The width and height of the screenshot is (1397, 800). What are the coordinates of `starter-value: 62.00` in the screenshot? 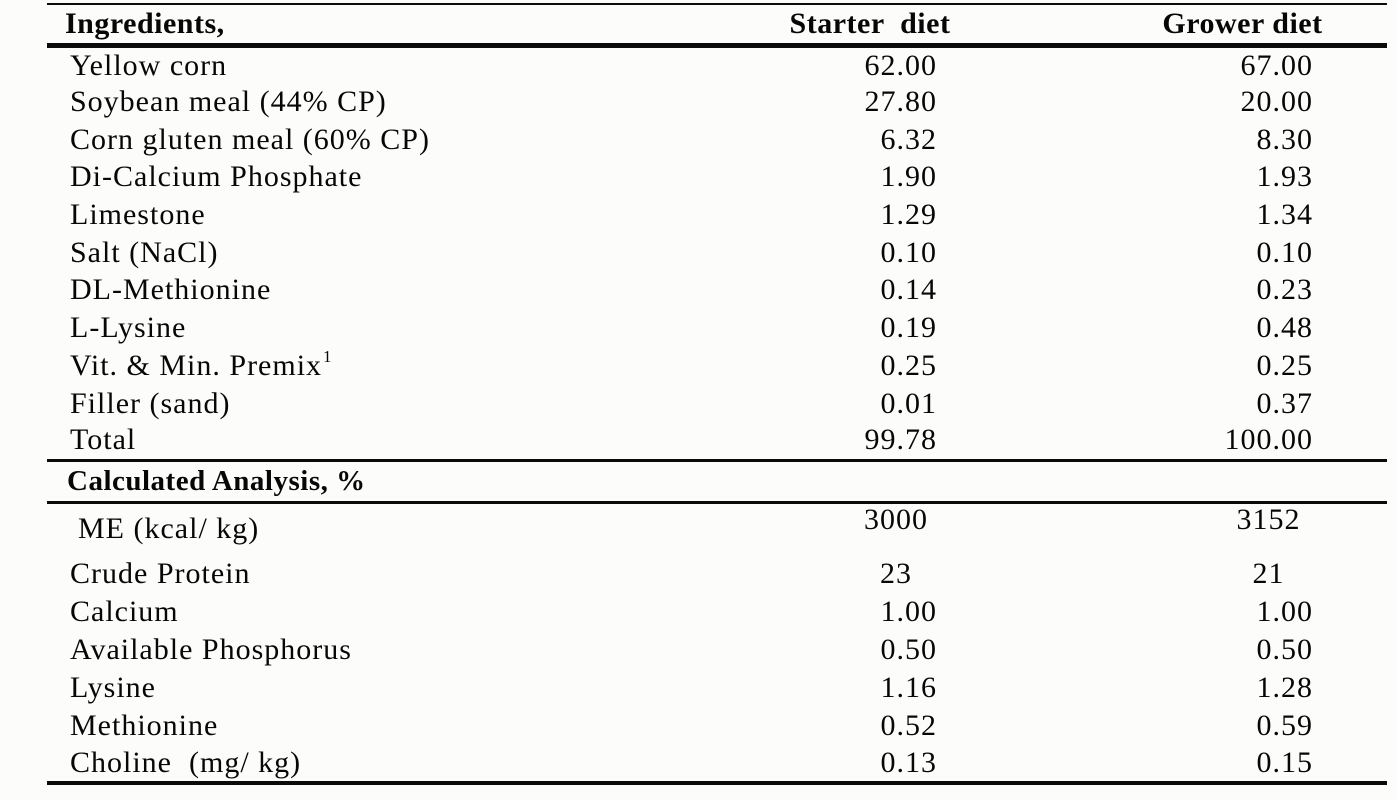 It's located at (870, 65).